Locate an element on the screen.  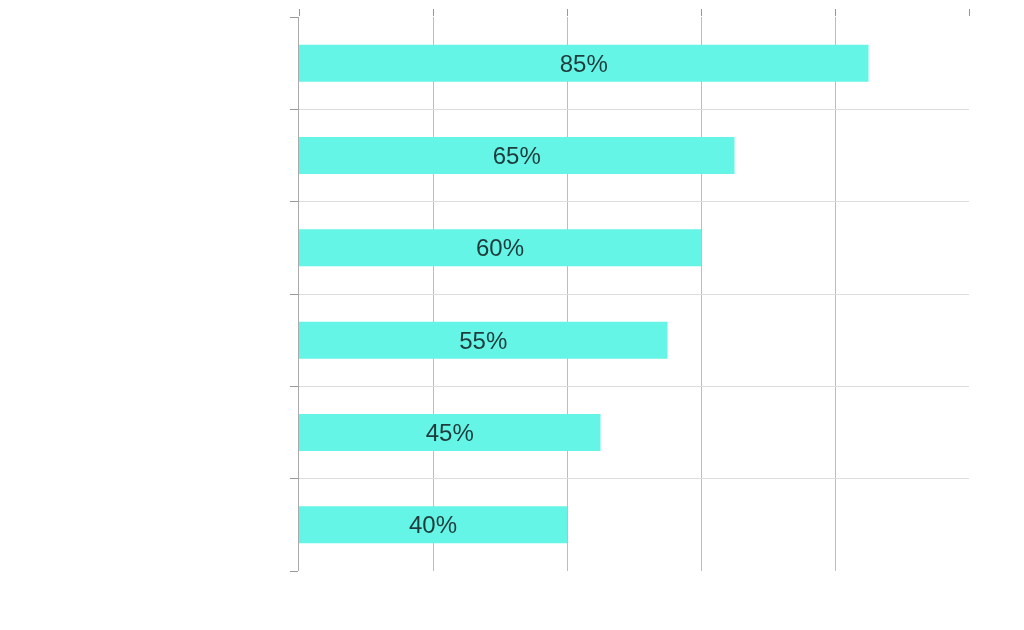
data-label: 55% is located at coordinates (483, 340).